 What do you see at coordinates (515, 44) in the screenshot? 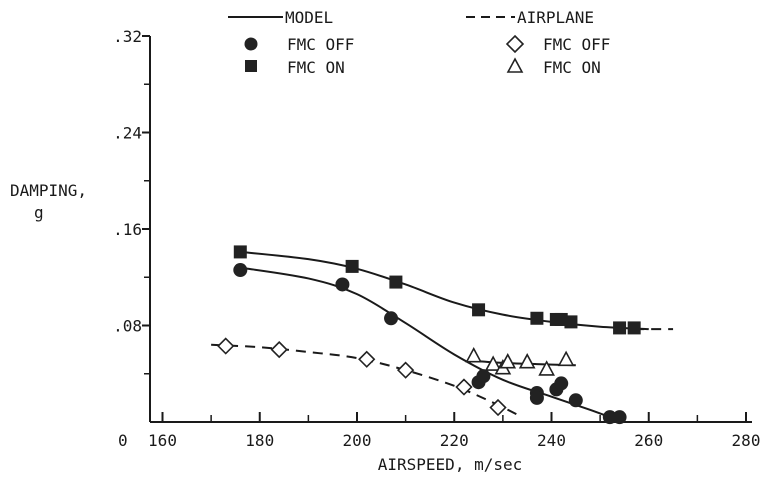
I see `legend-airplane-off-marker` at bounding box center [515, 44].